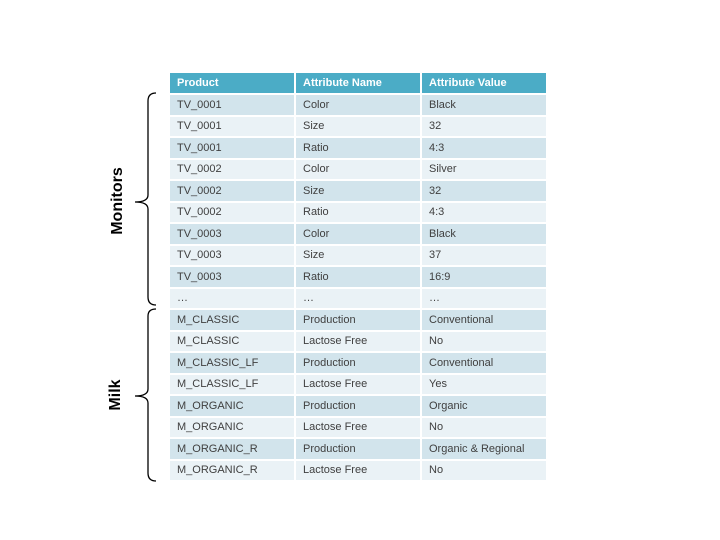  Describe the element at coordinates (484, 277) in the screenshot. I see `attribute-value-cell: 16:9` at that location.